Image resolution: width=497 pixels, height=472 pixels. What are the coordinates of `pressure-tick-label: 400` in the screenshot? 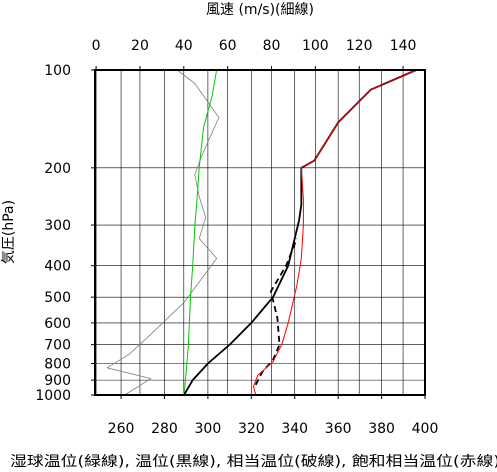 It's located at (57, 267).